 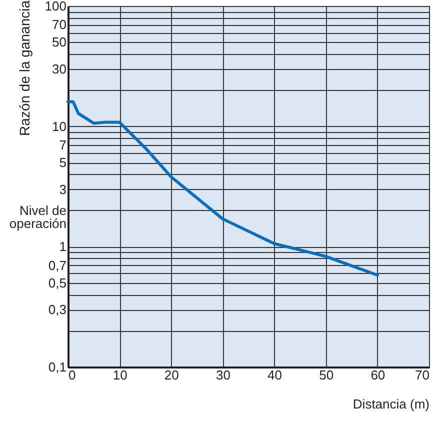 I want to click on y-tick-label: 70, so click(x=59, y=24).